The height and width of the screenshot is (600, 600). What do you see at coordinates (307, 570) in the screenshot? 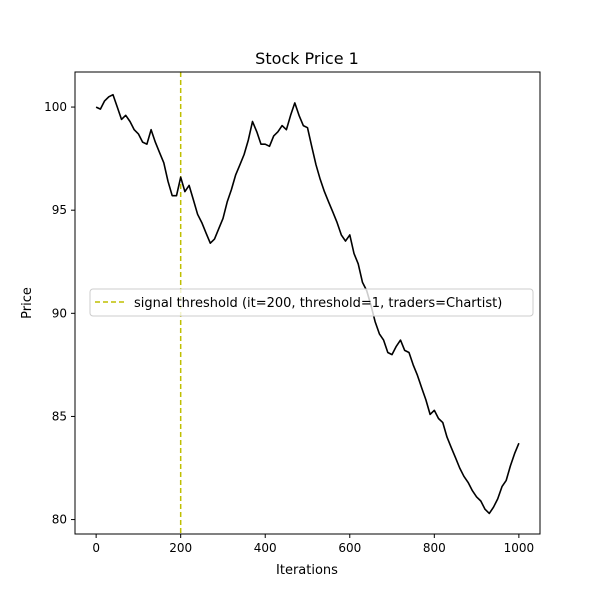
I see `x-axis-label: Iterations` at bounding box center [307, 570].